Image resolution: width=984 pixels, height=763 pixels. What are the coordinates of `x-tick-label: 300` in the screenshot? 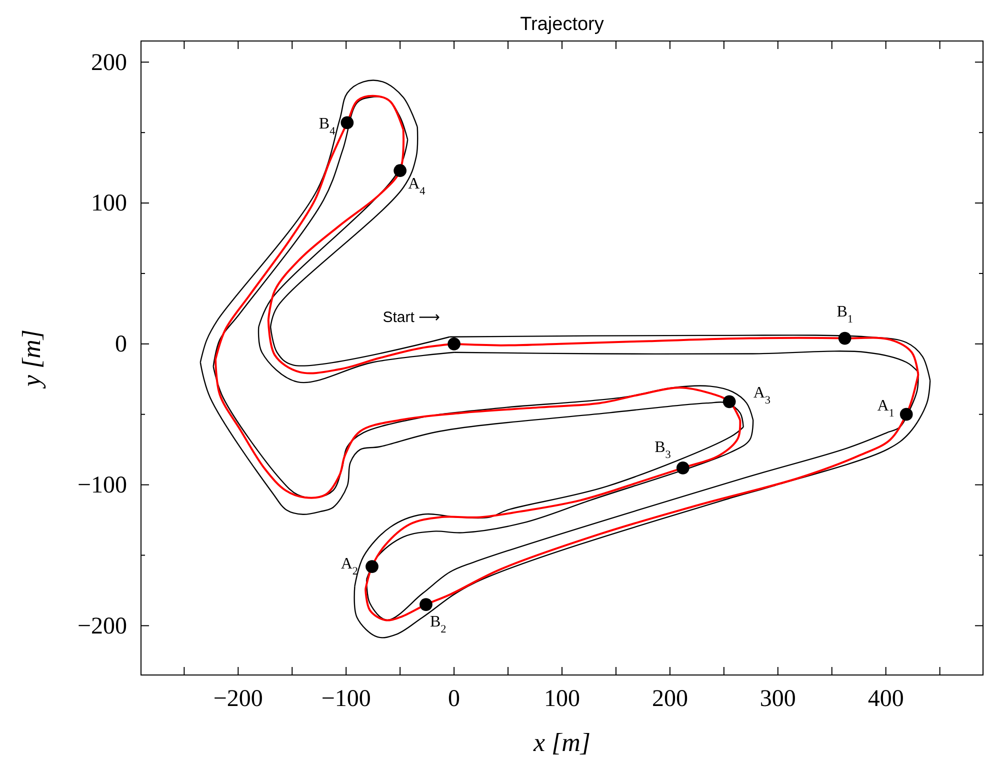 It's located at (778, 699).